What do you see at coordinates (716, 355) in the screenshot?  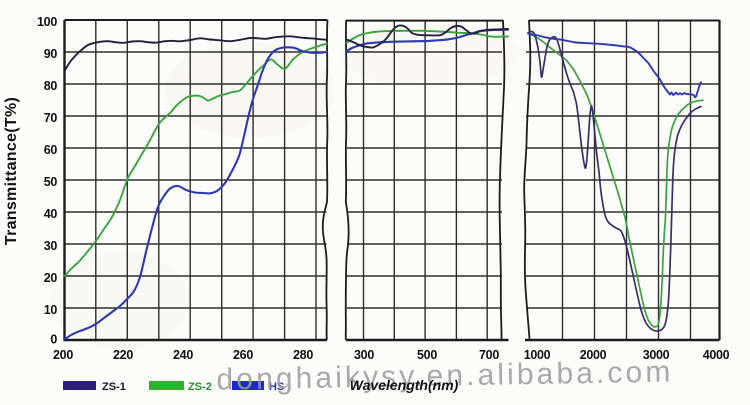 I see `svg-text: 4000` at bounding box center [716, 355].